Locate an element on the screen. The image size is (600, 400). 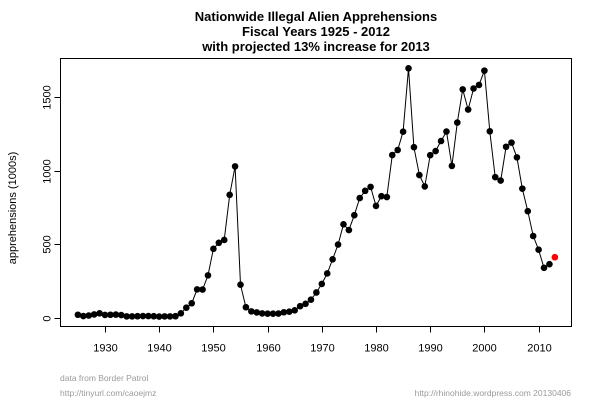
y-tick-label: 500 is located at coordinates (48, 244).